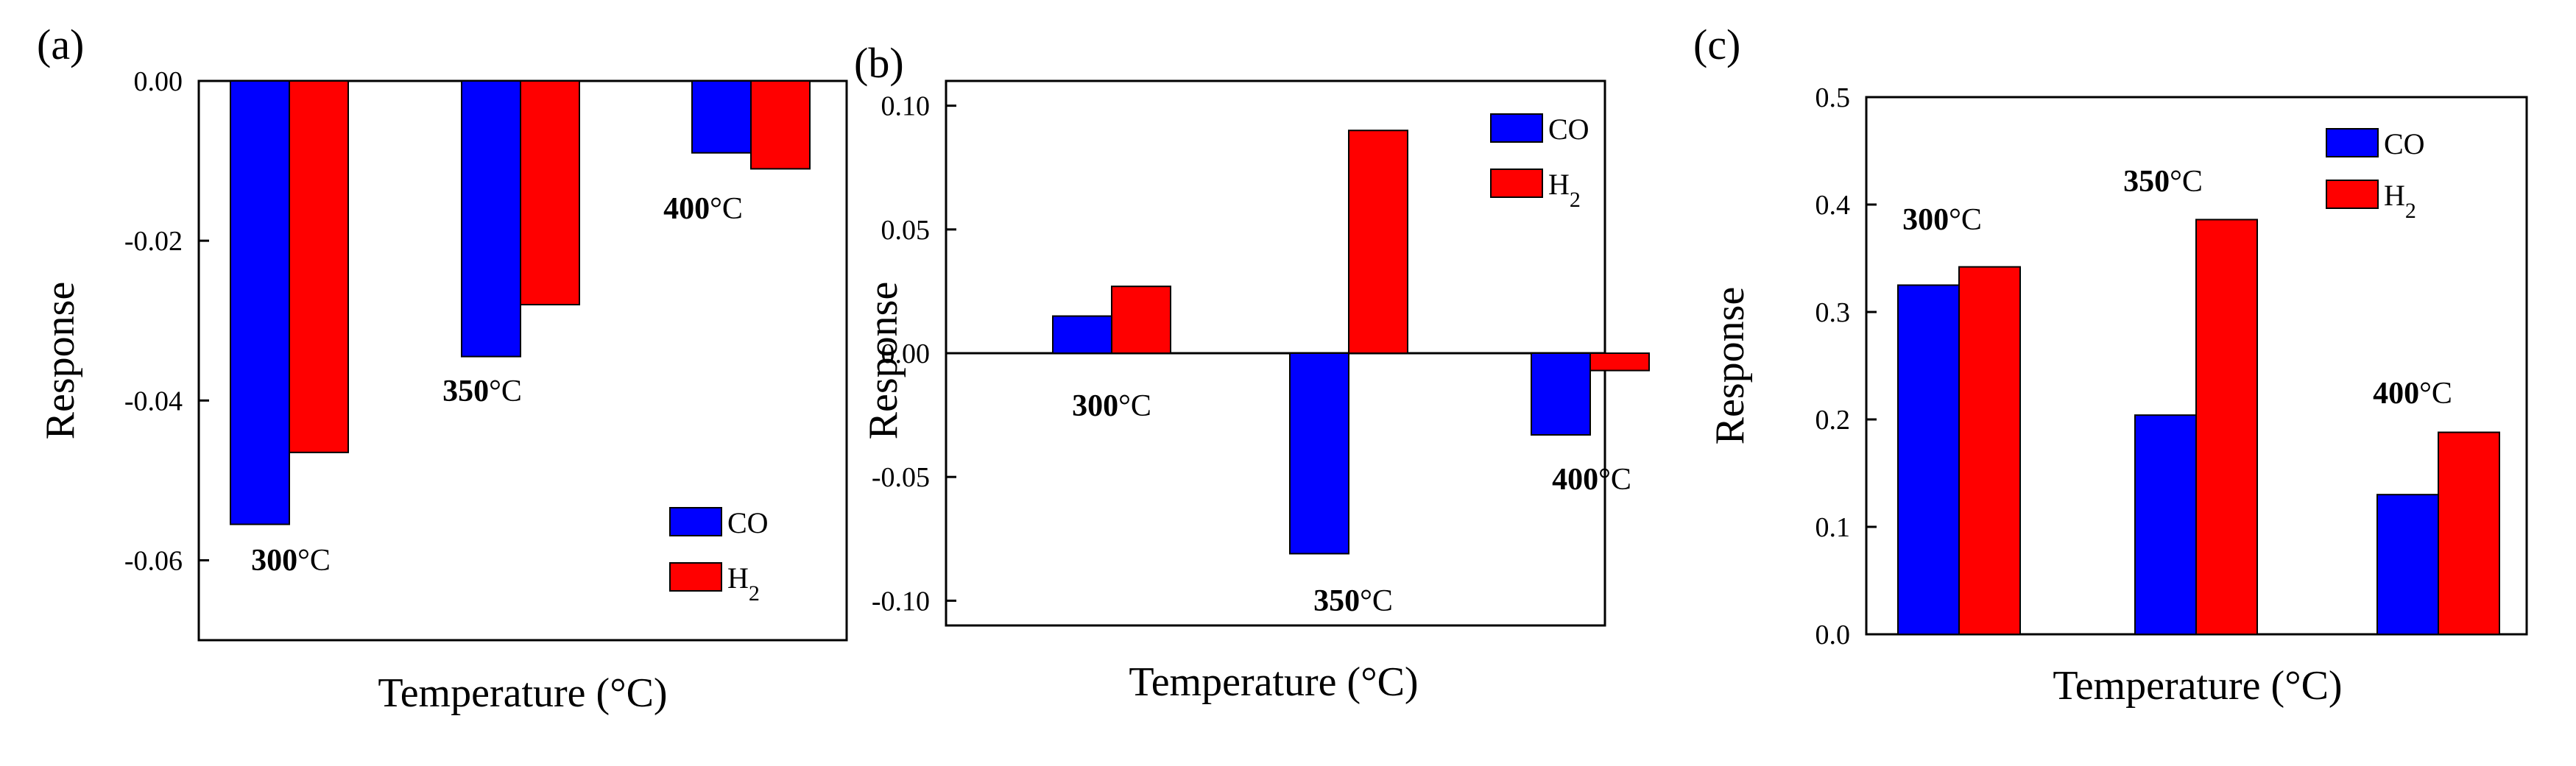 The width and height of the screenshot is (2576, 766). Describe the element at coordinates (879, 63) in the screenshot. I see `panel-label: (b)` at that location.